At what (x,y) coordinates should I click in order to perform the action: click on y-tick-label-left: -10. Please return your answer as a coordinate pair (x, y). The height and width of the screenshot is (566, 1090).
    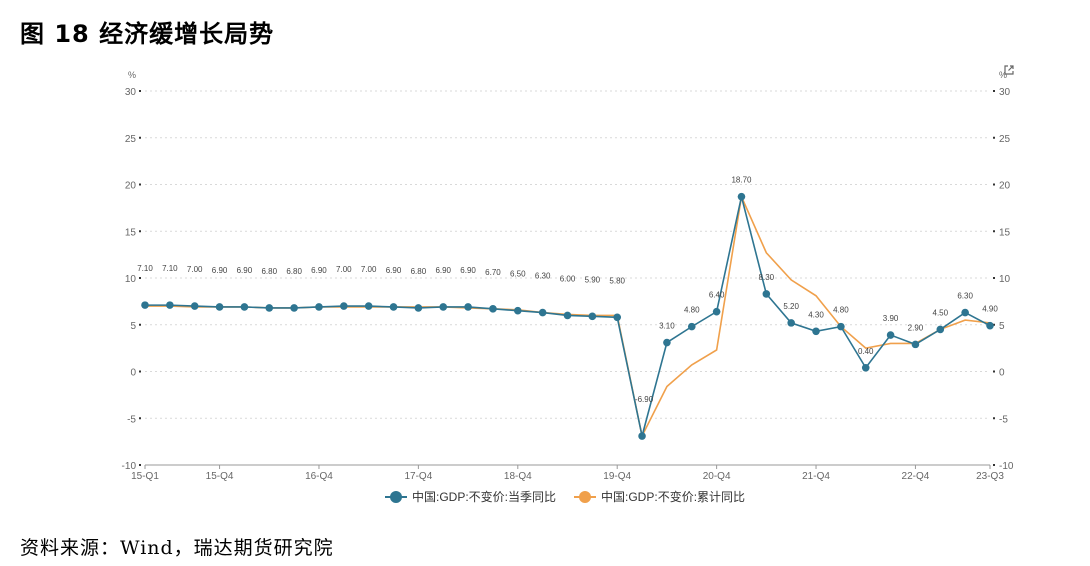
    Looking at the image, I should click on (129, 466).